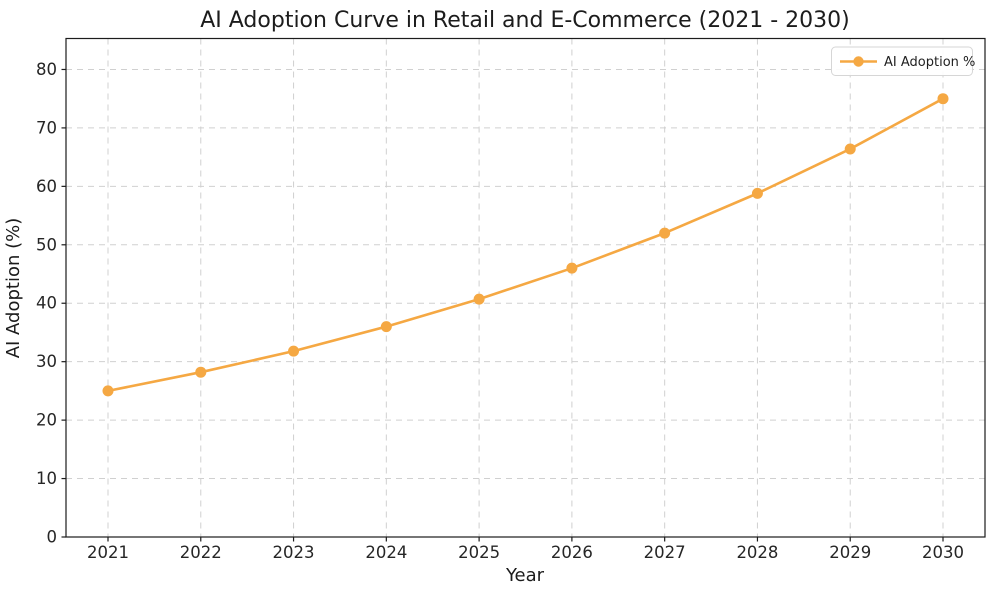 The height and width of the screenshot is (600, 1000). What do you see at coordinates (46, 186) in the screenshot?
I see `y-tick-label: 60` at bounding box center [46, 186].